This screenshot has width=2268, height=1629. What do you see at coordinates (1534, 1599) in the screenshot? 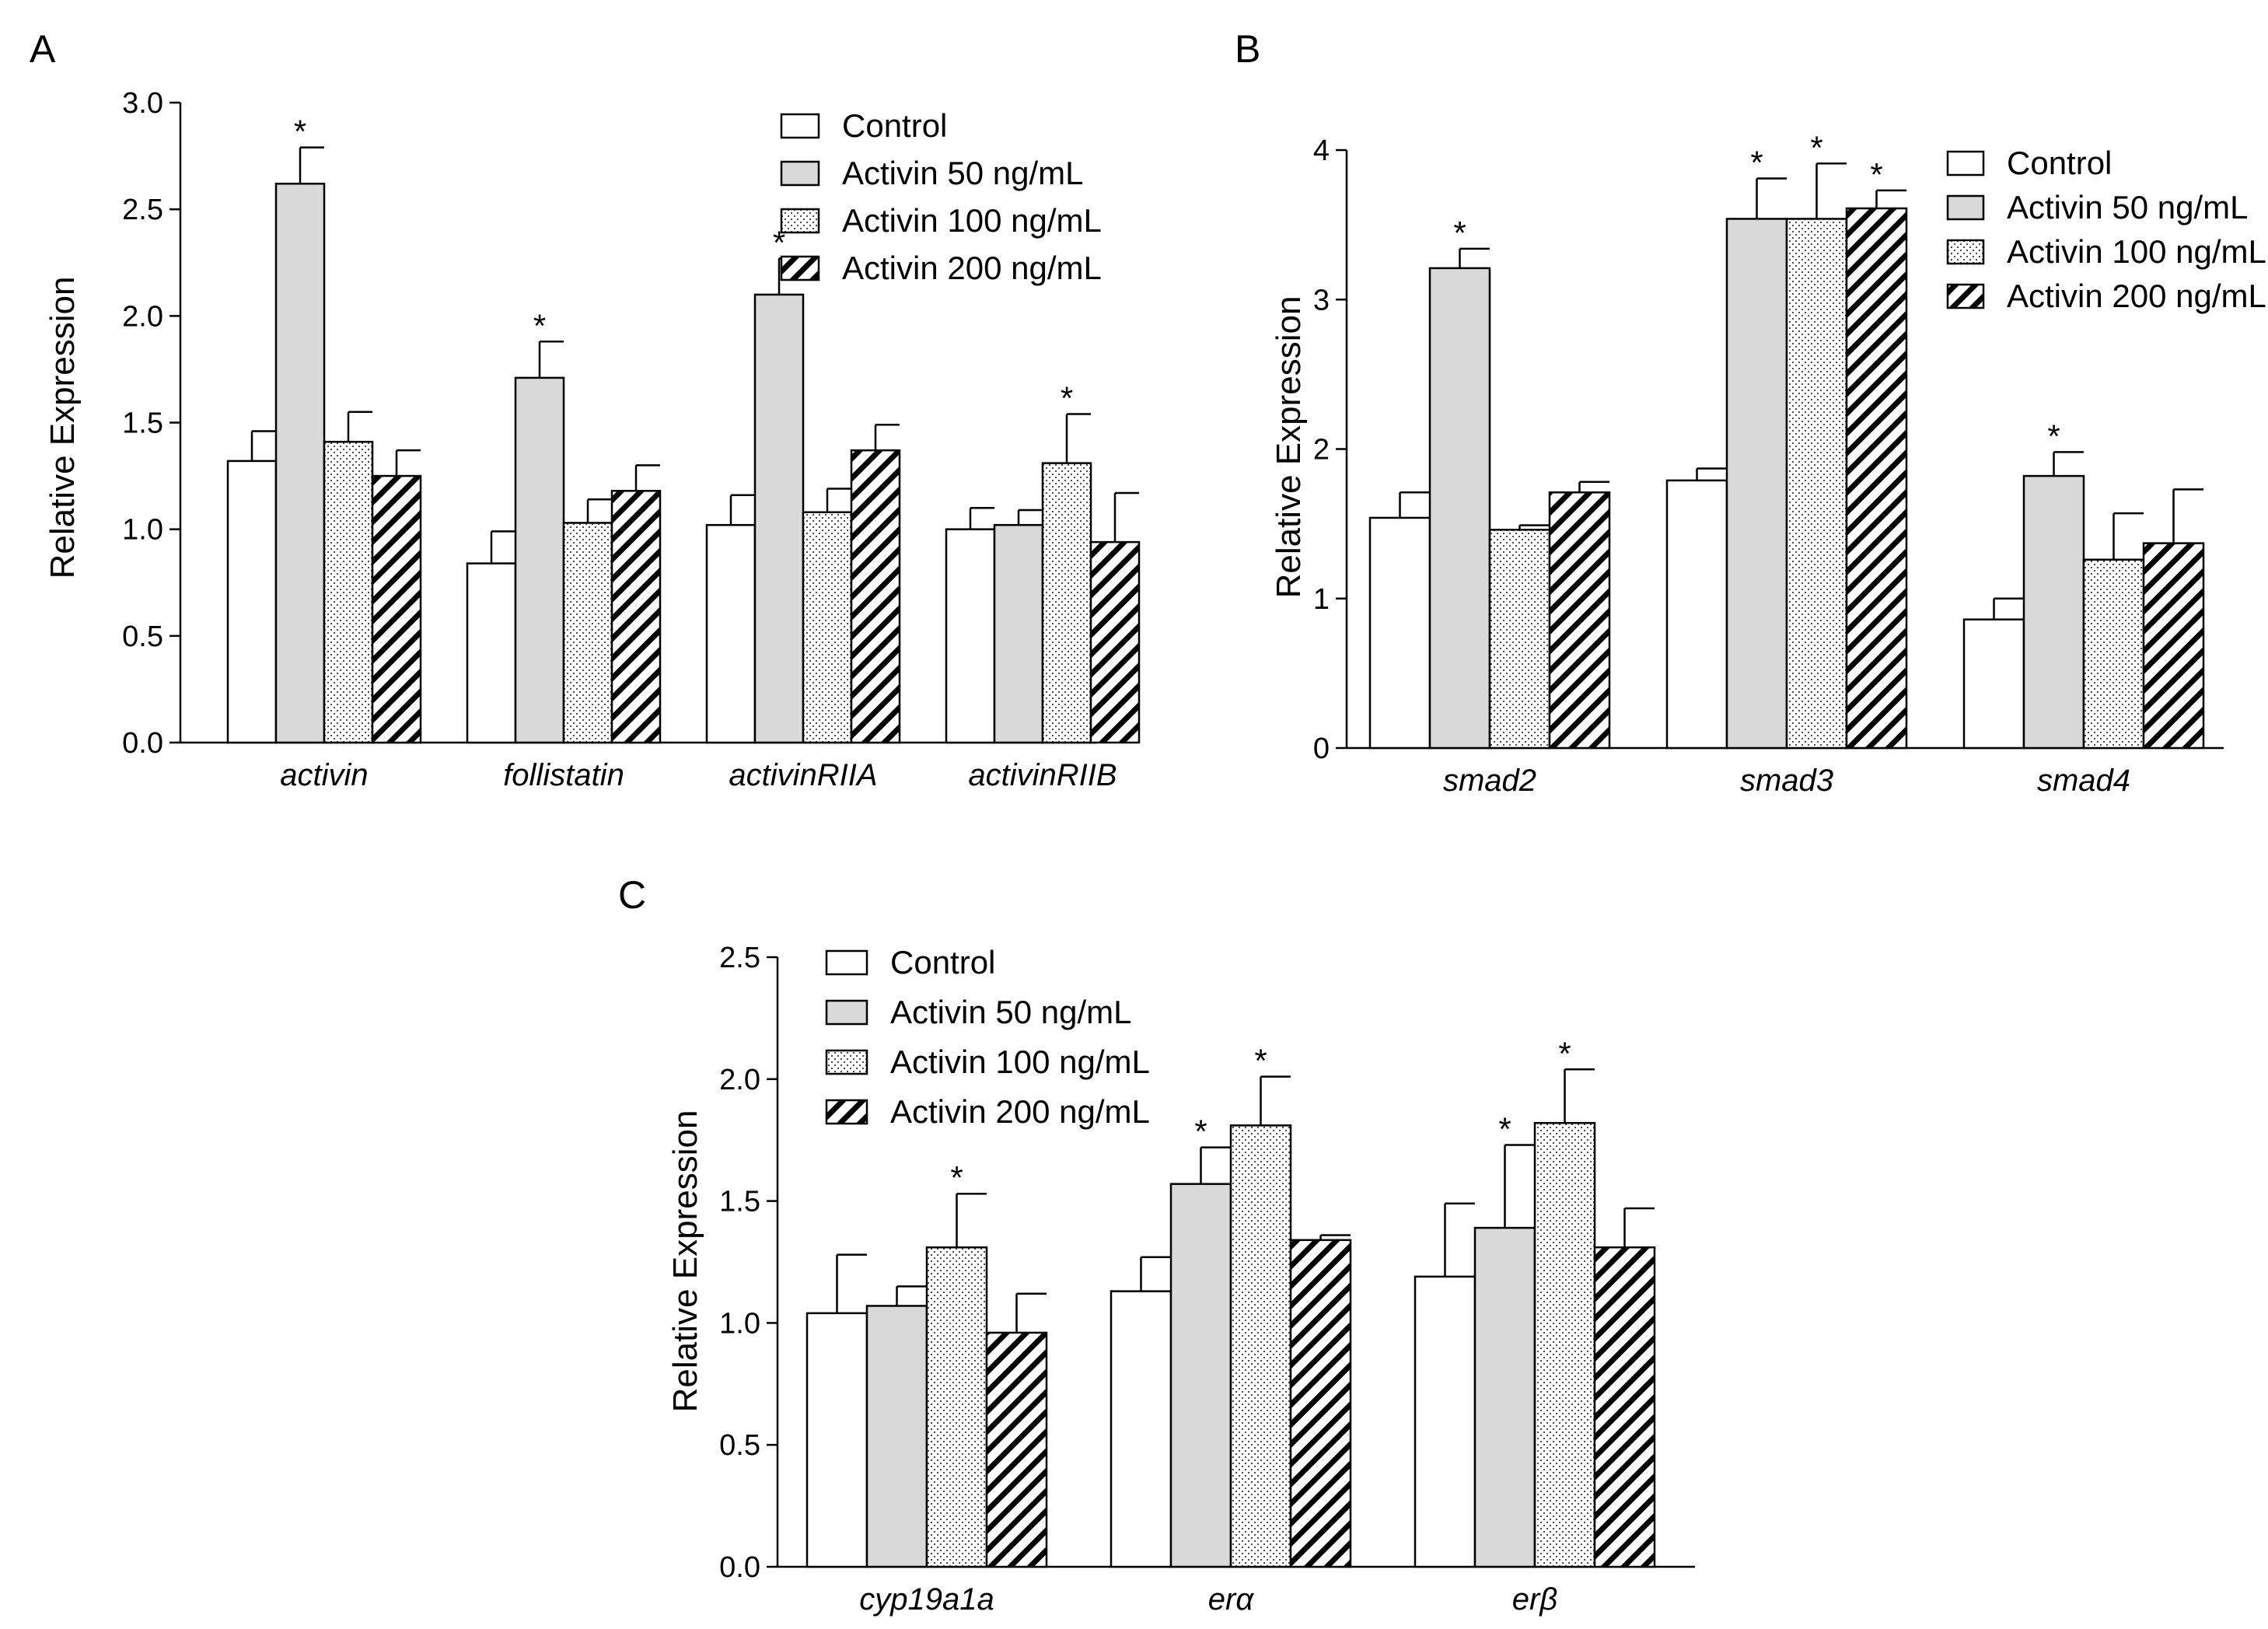
I see `x-category-label: erβ` at bounding box center [1534, 1599].